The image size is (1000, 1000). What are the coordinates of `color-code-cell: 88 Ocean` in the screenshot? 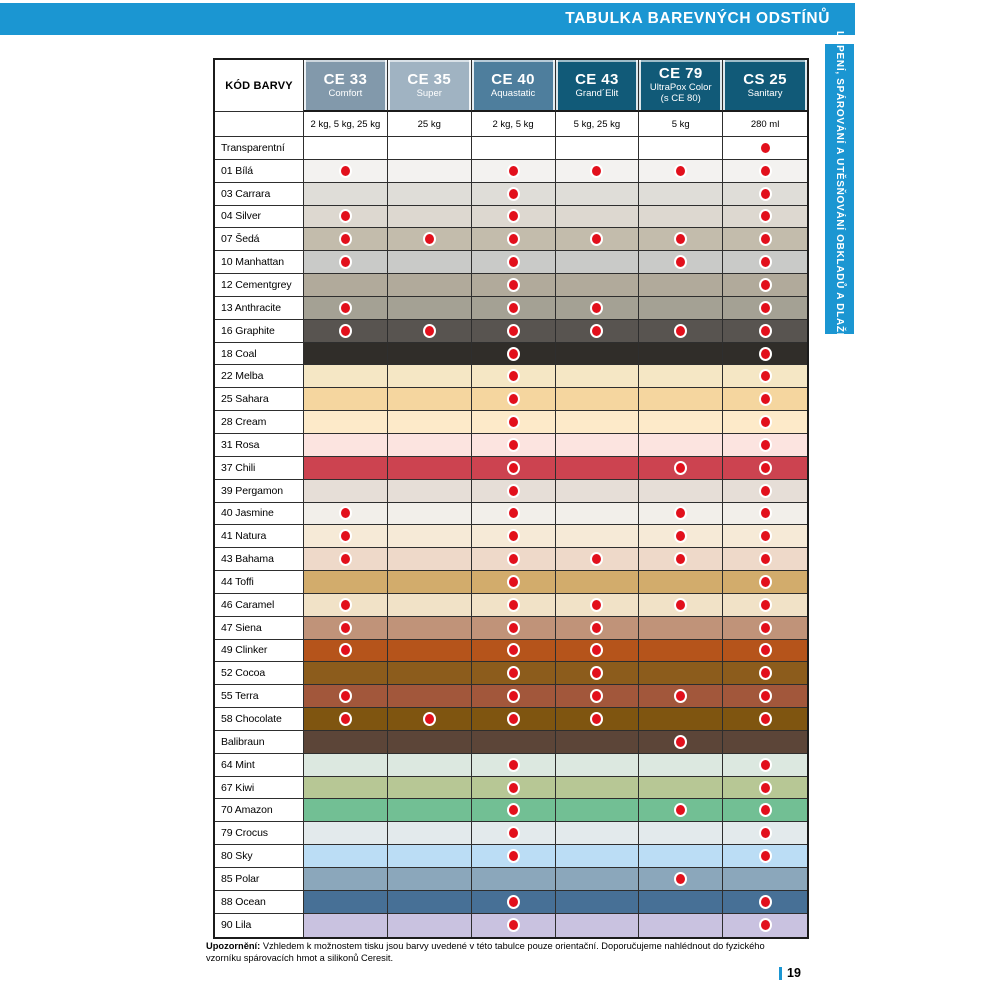 It's located at (259, 902).